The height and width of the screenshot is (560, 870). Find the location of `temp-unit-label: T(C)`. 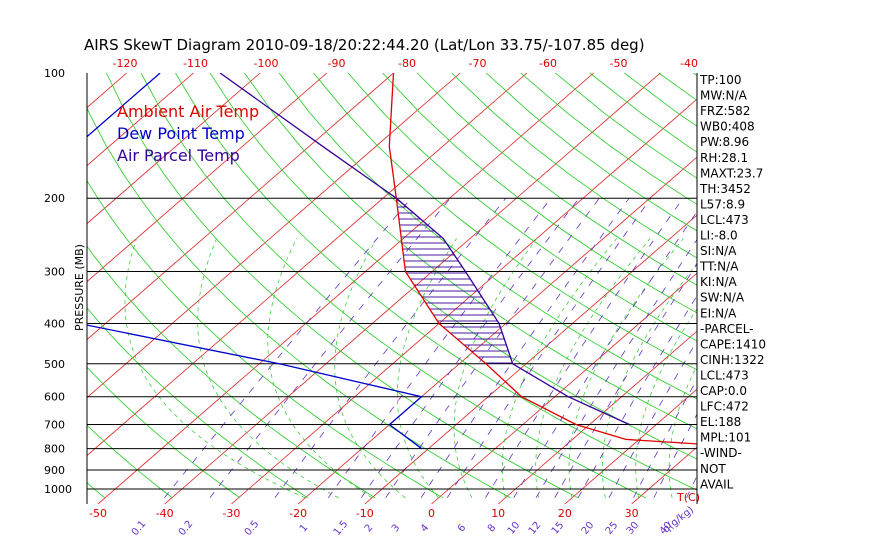

temp-unit-label: T(C) is located at coordinates (688, 497).